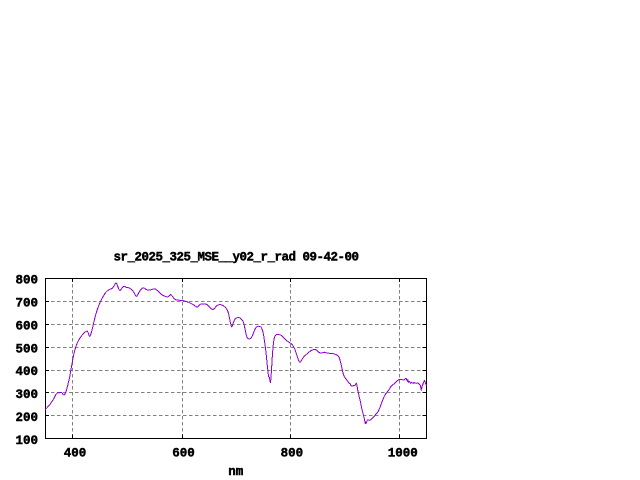 The image size is (640, 480). What do you see at coordinates (26, 304) in the screenshot?
I see `svg-text: 700` at bounding box center [26, 304].